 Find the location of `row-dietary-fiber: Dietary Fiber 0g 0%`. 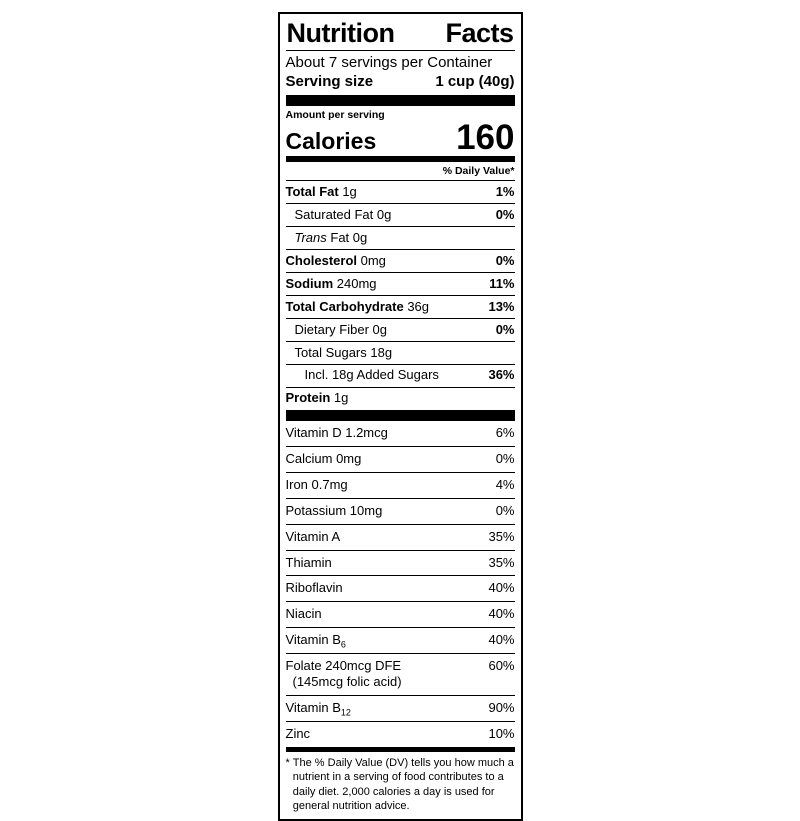

row-dietary-fiber: Dietary Fiber 0g 0% is located at coordinates (400, 329).